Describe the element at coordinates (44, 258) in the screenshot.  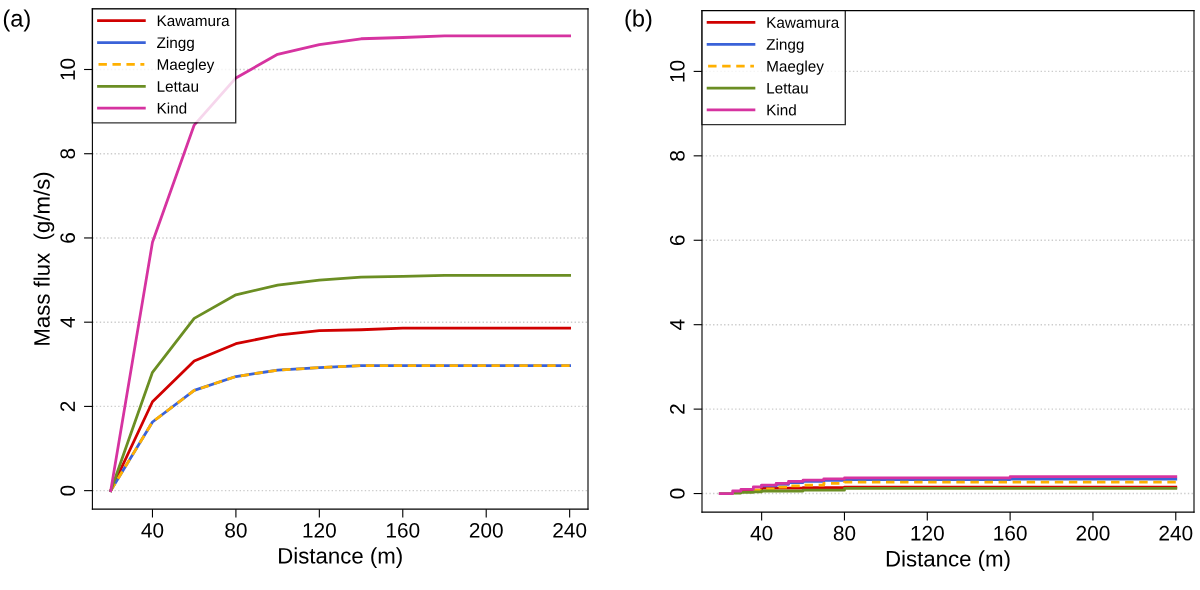
I see `y-axis-title: Mass flux (g/m/s)` at that location.